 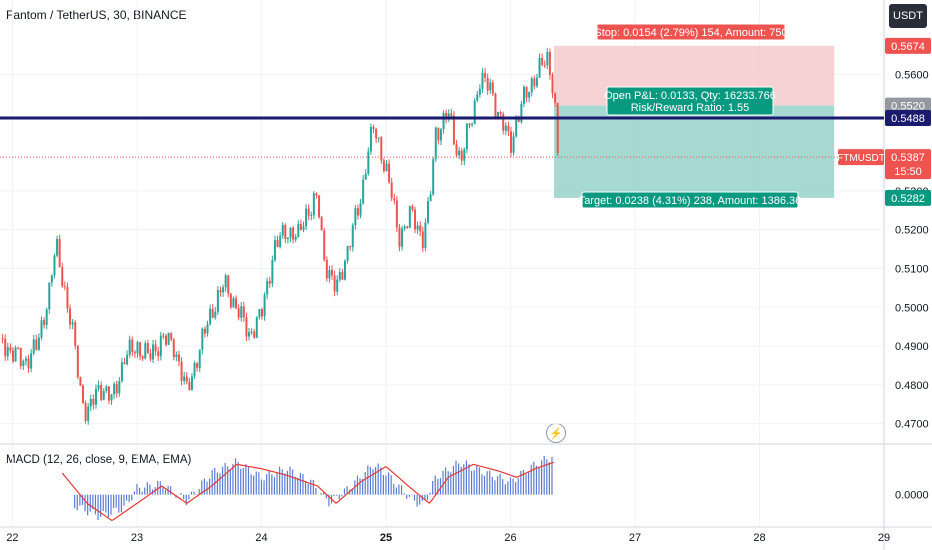 I want to click on time-tick-label: 27, so click(x=635, y=538).